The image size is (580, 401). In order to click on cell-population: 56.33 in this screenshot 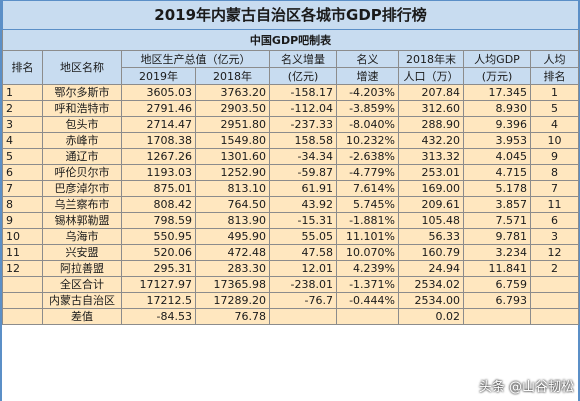, I will do `click(431, 236)`.